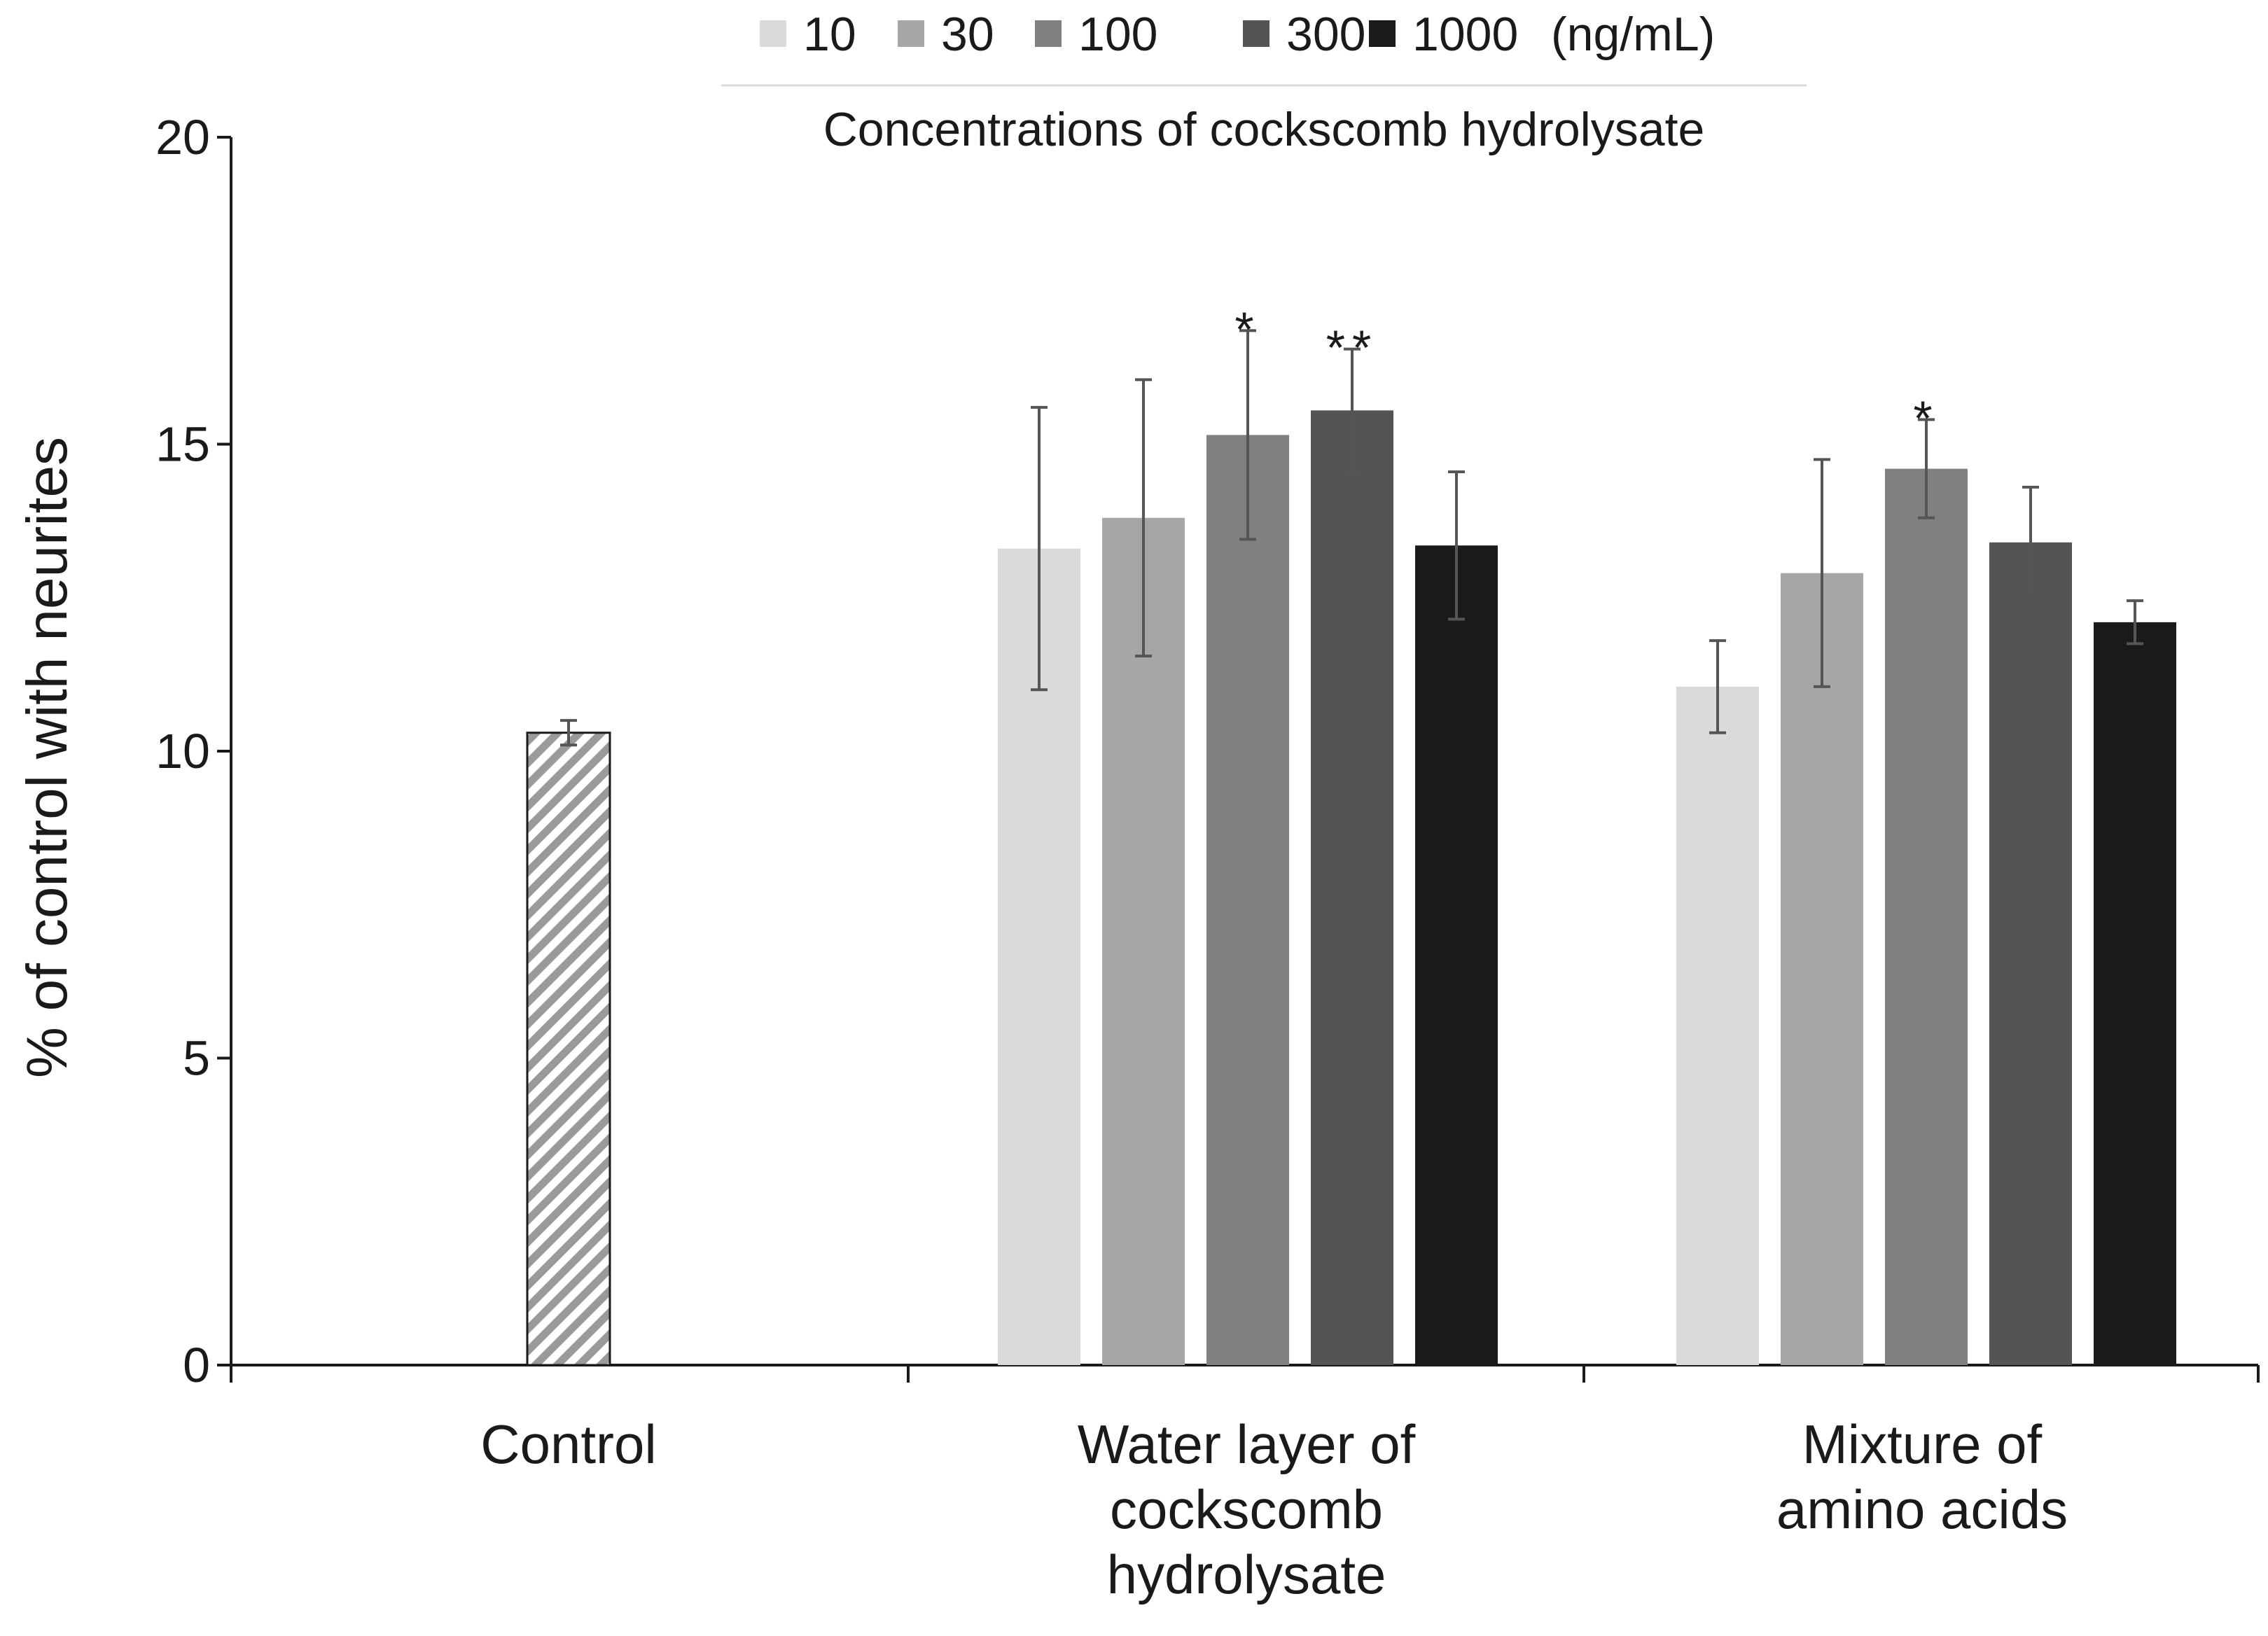 Image resolution: width=2268 pixels, height=1636 pixels. What do you see at coordinates (182, 751) in the screenshot?
I see `y-tick-label: 10` at bounding box center [182, 751].